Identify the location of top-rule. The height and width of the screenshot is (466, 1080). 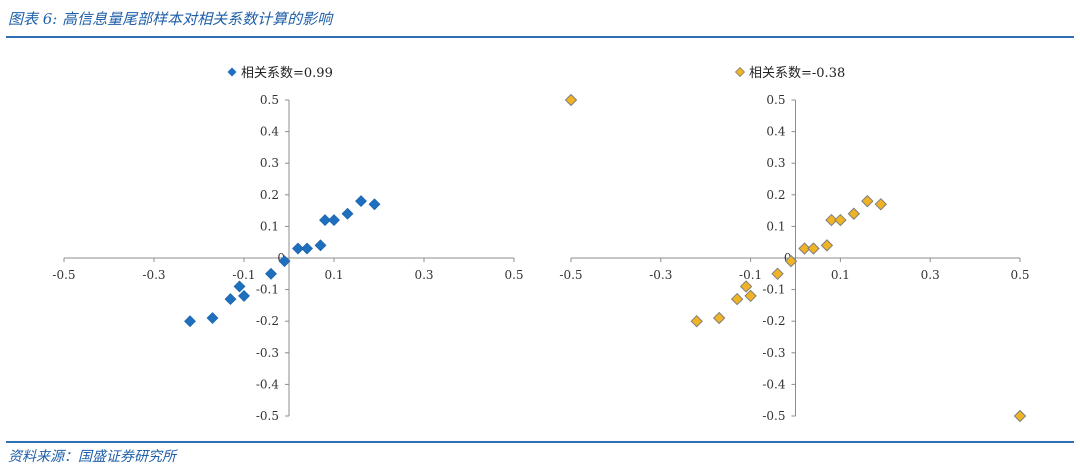
(540, 37).